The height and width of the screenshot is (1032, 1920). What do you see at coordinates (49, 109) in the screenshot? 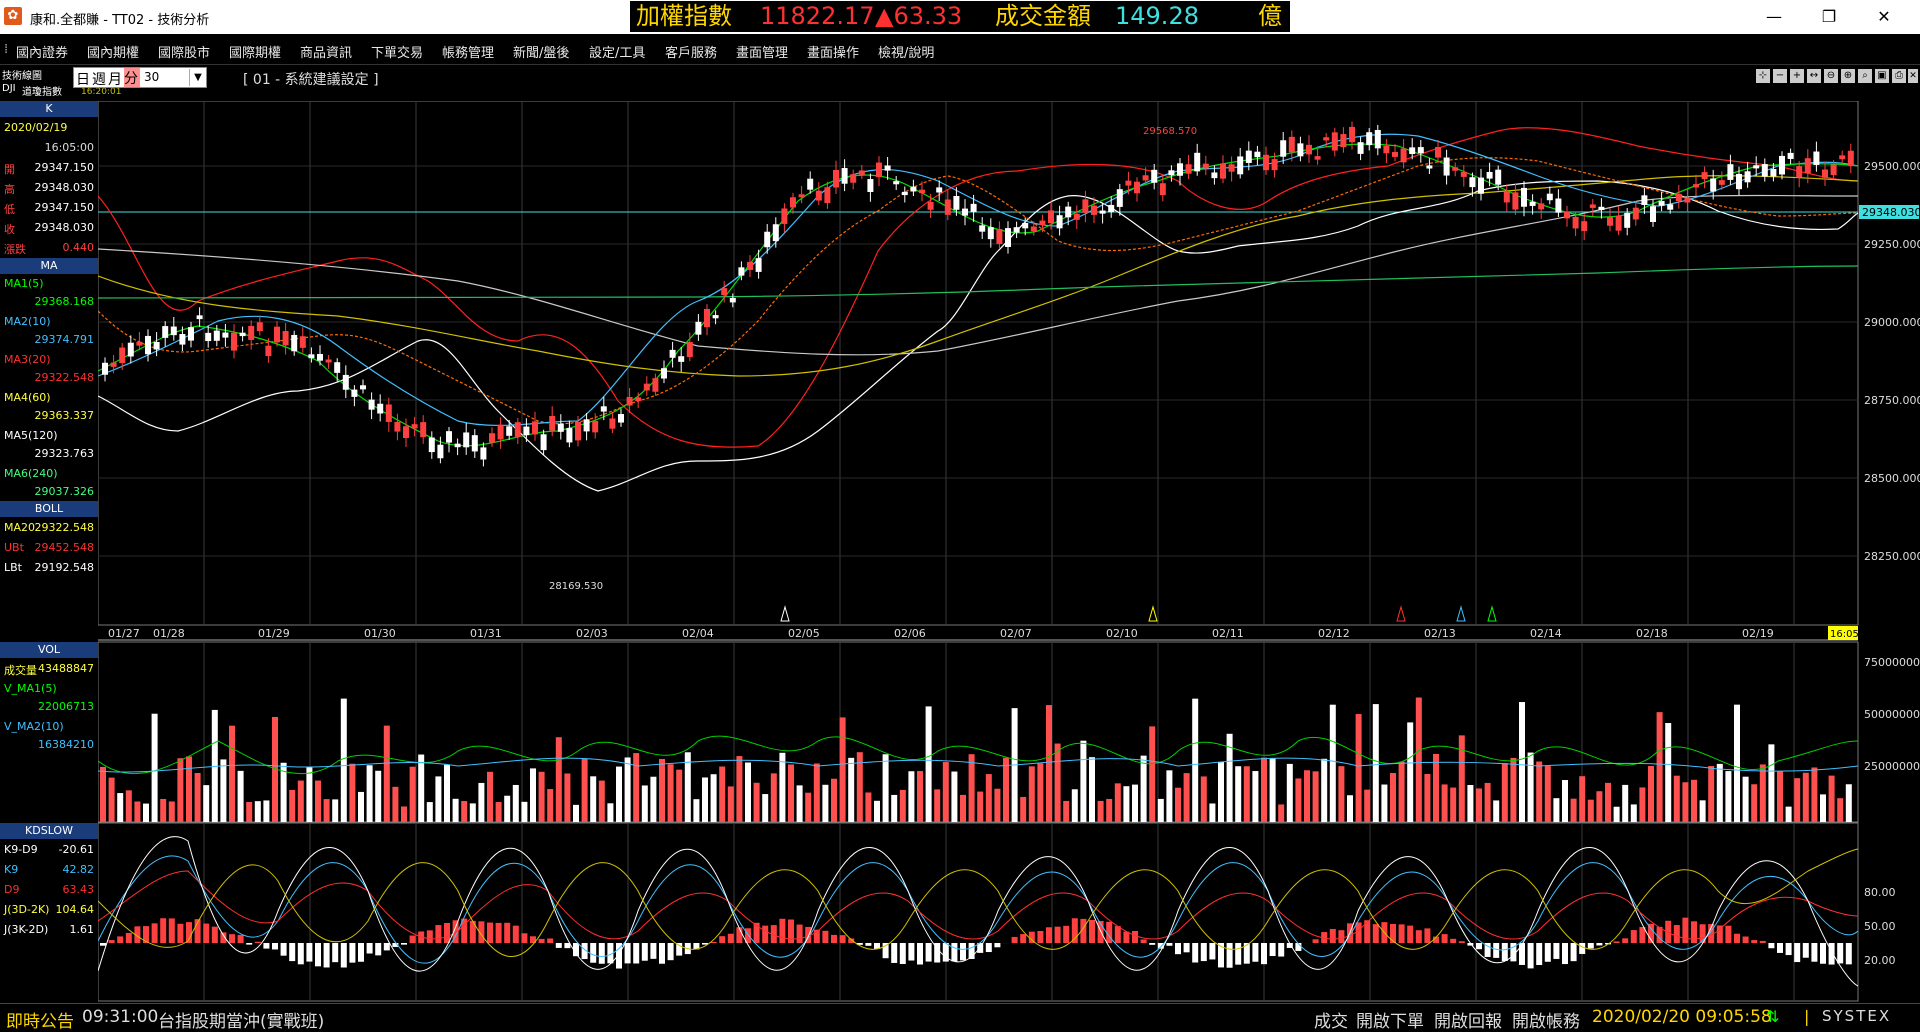
I see `k-header: K` at bounding box center [49, 109].